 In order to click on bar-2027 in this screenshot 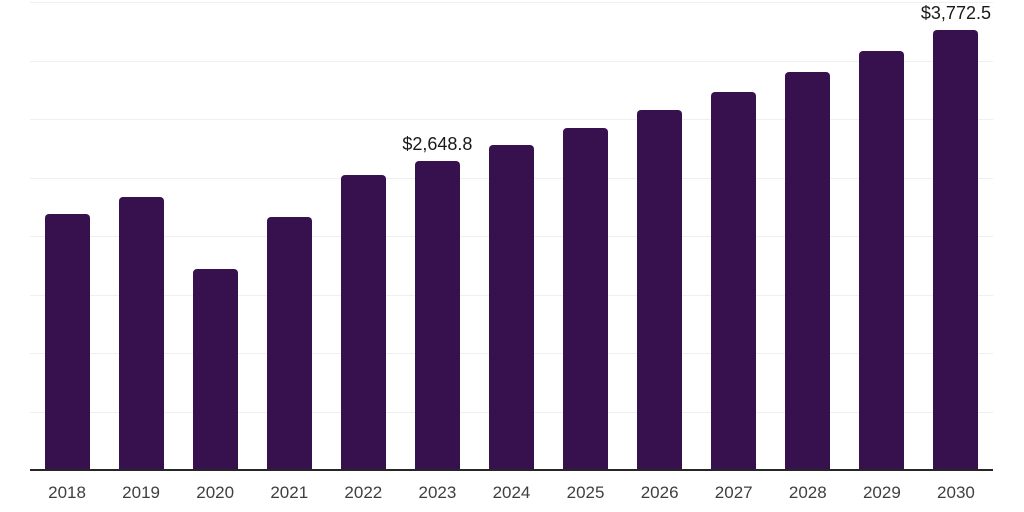, I will do `click(734, 281)`.